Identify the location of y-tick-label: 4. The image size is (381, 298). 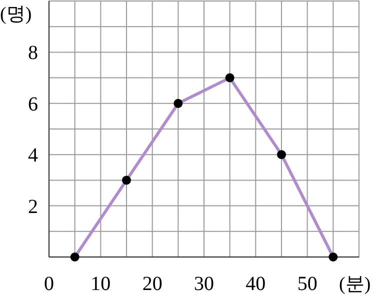
(33, 155).